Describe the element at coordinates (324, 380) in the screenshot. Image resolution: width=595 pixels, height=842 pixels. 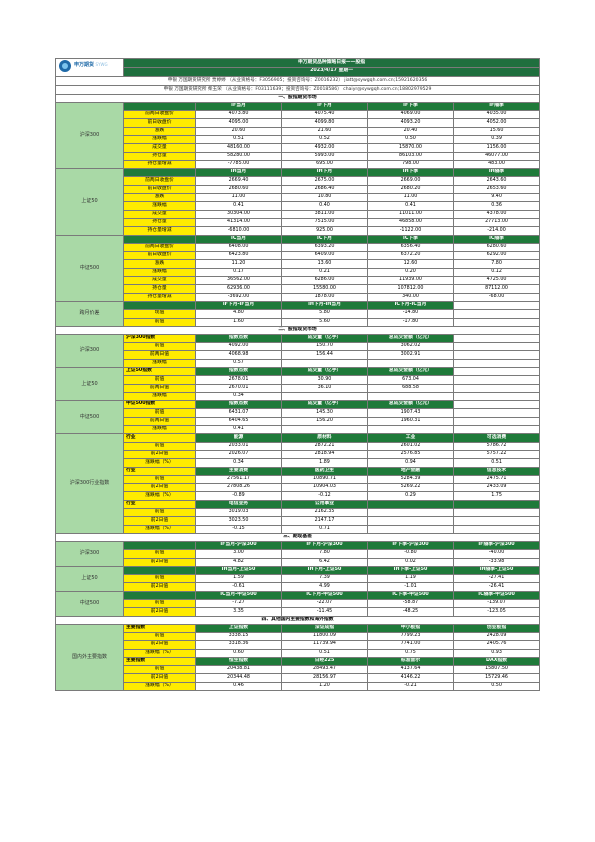
I see `spot-value: 30.90` at that location.